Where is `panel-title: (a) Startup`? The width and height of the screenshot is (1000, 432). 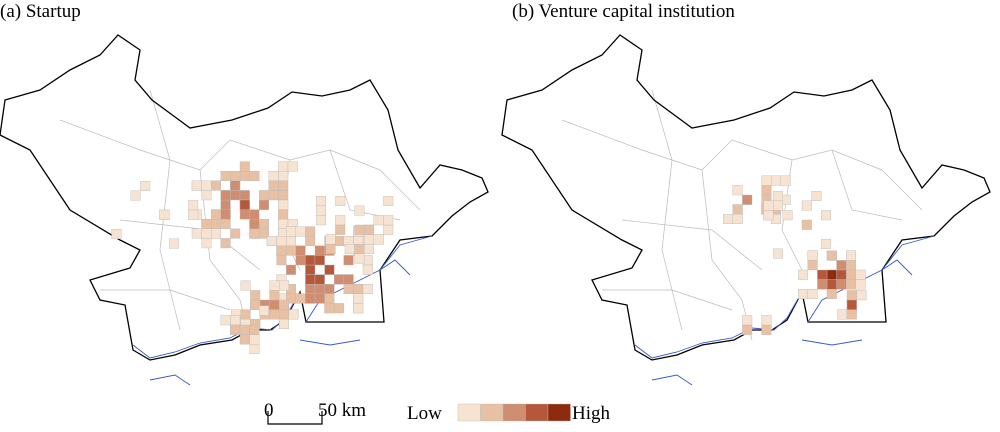
panel-title: (a) Startup is located at coordinates (40, 11).